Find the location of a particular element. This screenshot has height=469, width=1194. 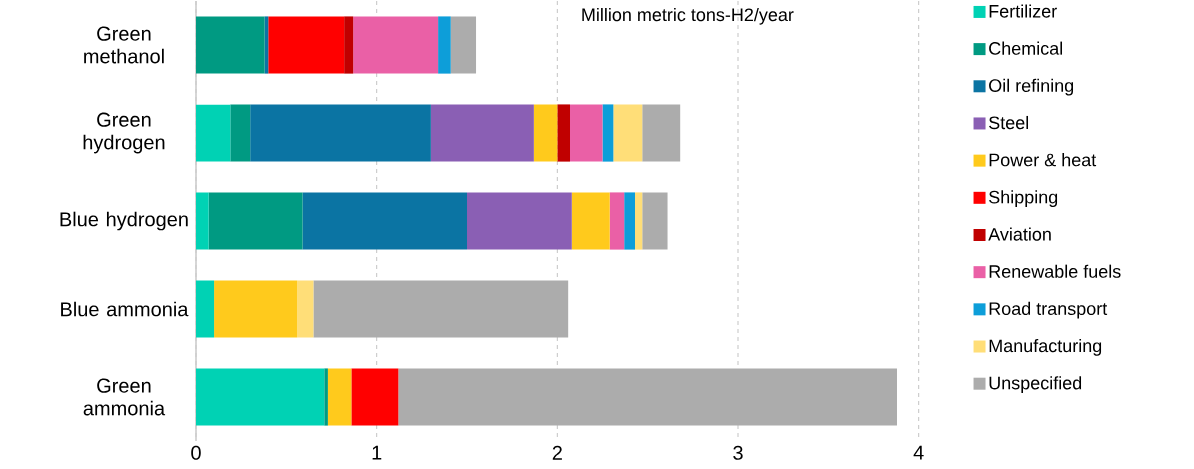

legend-label: Renewable fuels is located at coordinates (1055, 271).